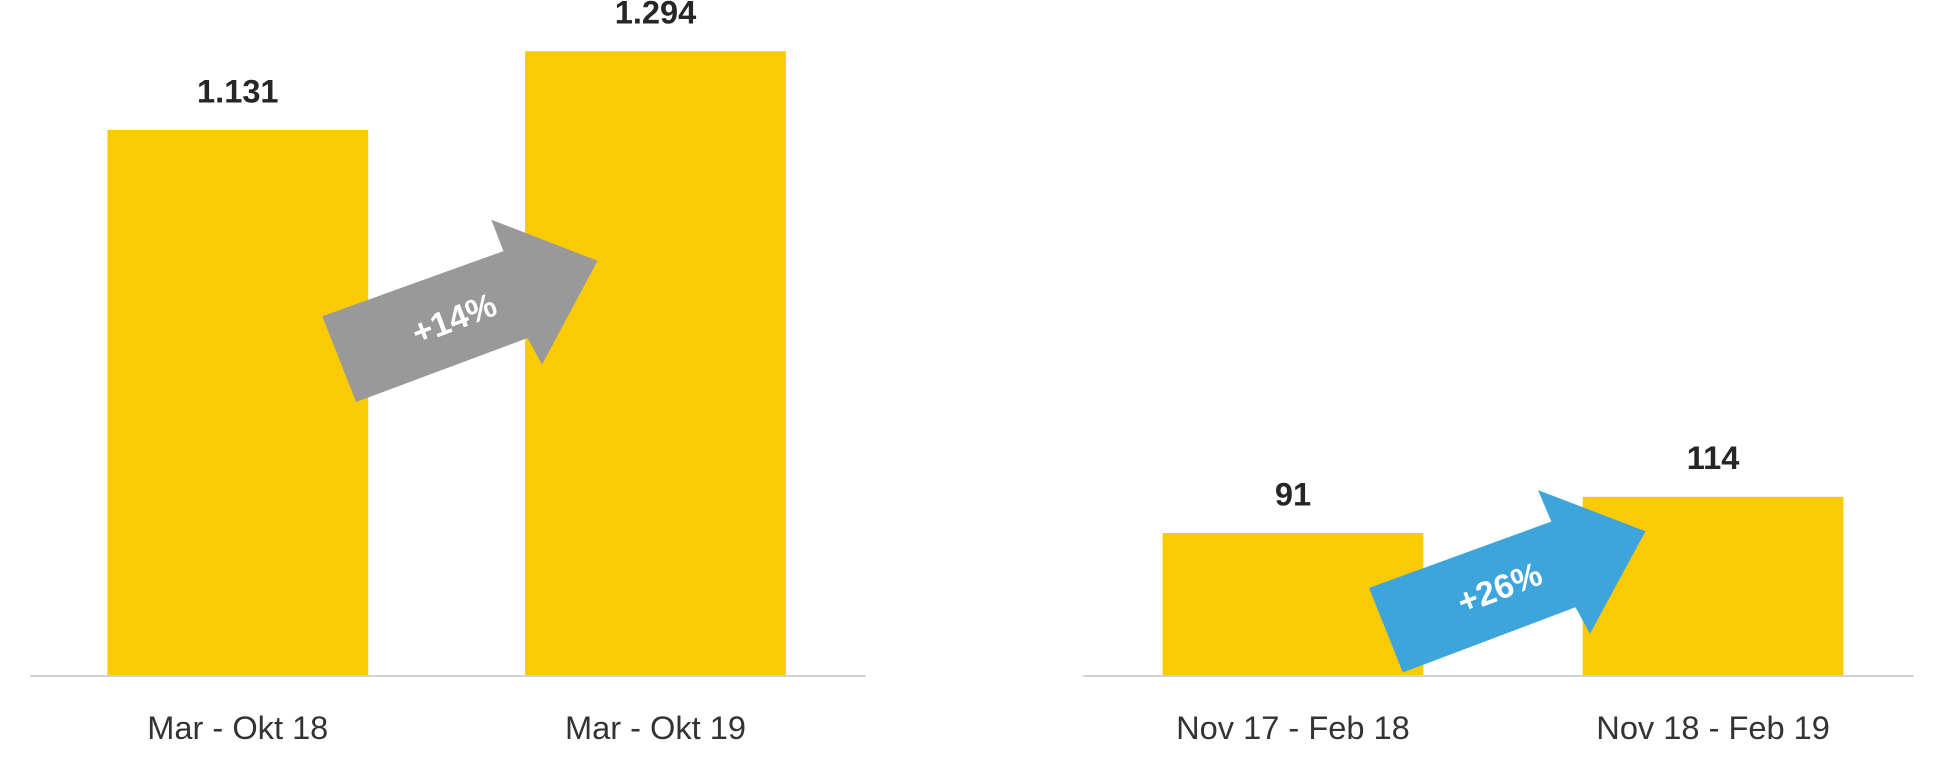  I want to click on data-label: 1.131, so click(238, 90).